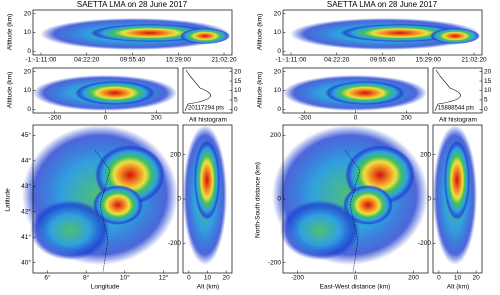  Describe the element at coordinates (206, 109) in the screenshot. I see `point-count: 20117294 pts` at that location.